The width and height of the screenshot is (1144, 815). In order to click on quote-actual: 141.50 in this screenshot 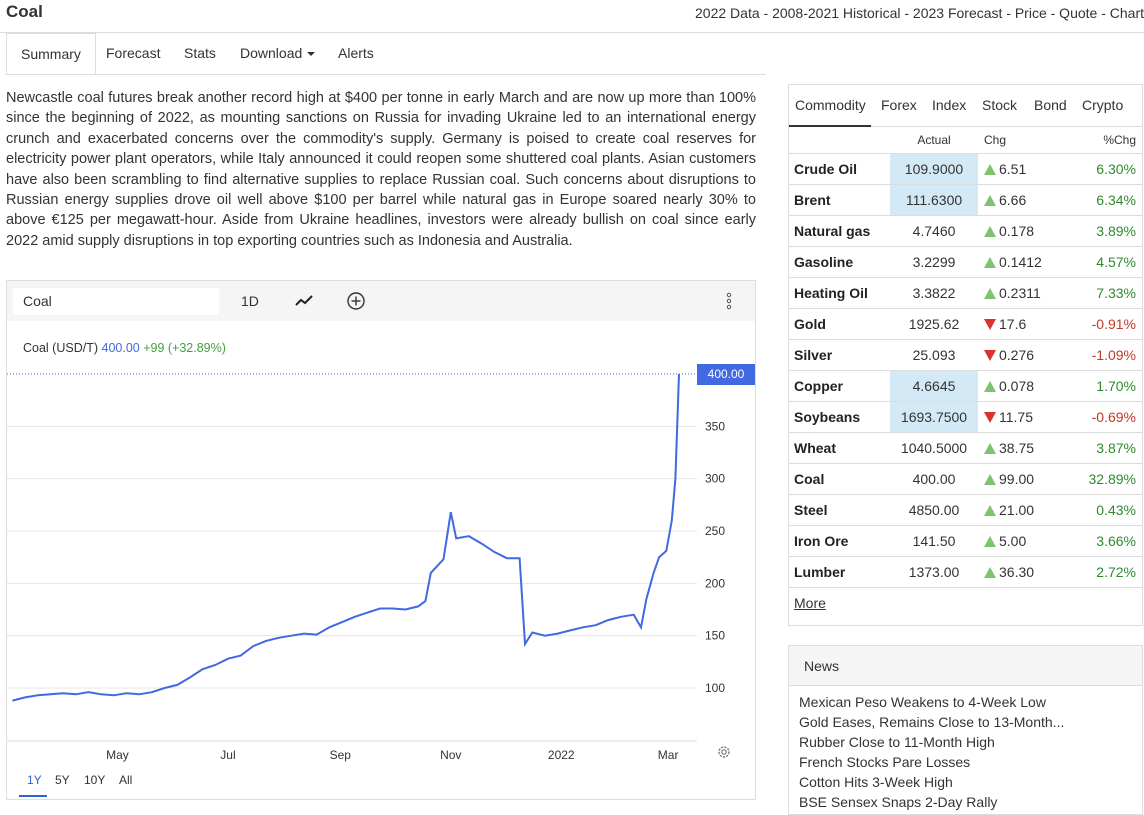, I will do `click(934, 541)`.